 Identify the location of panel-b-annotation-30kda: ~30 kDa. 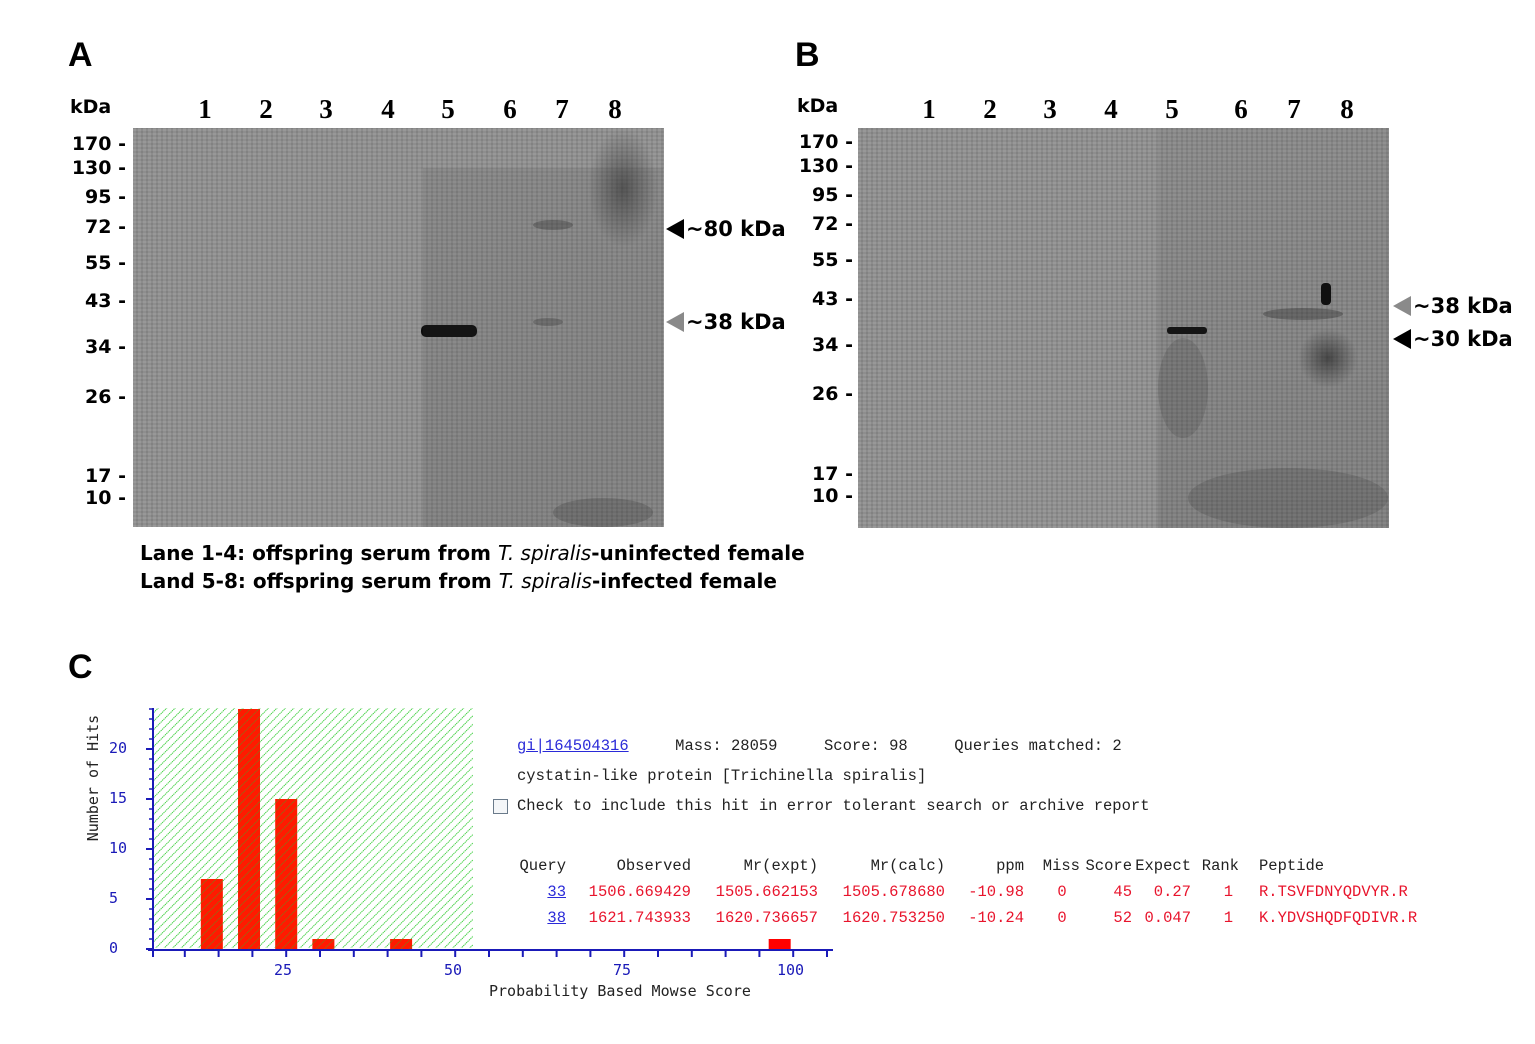
(1453, 339).